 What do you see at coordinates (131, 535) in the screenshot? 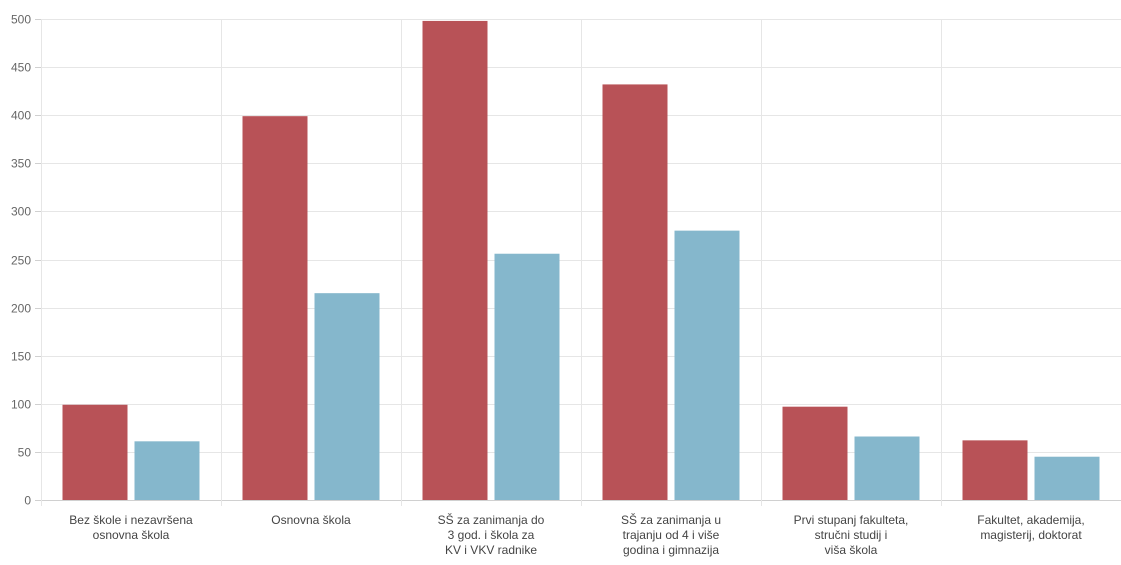
I see `x-tick-label-line: osnovna škola` at bounding box center [131, 535].